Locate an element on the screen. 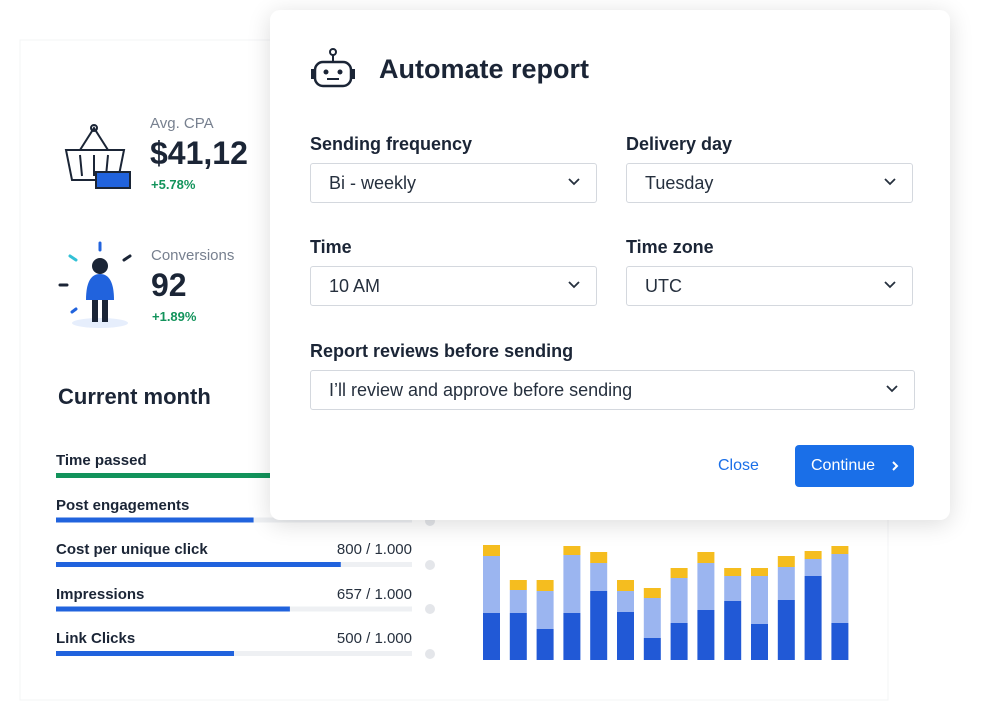  select-value: UTC is located at coordinates (663, 286).